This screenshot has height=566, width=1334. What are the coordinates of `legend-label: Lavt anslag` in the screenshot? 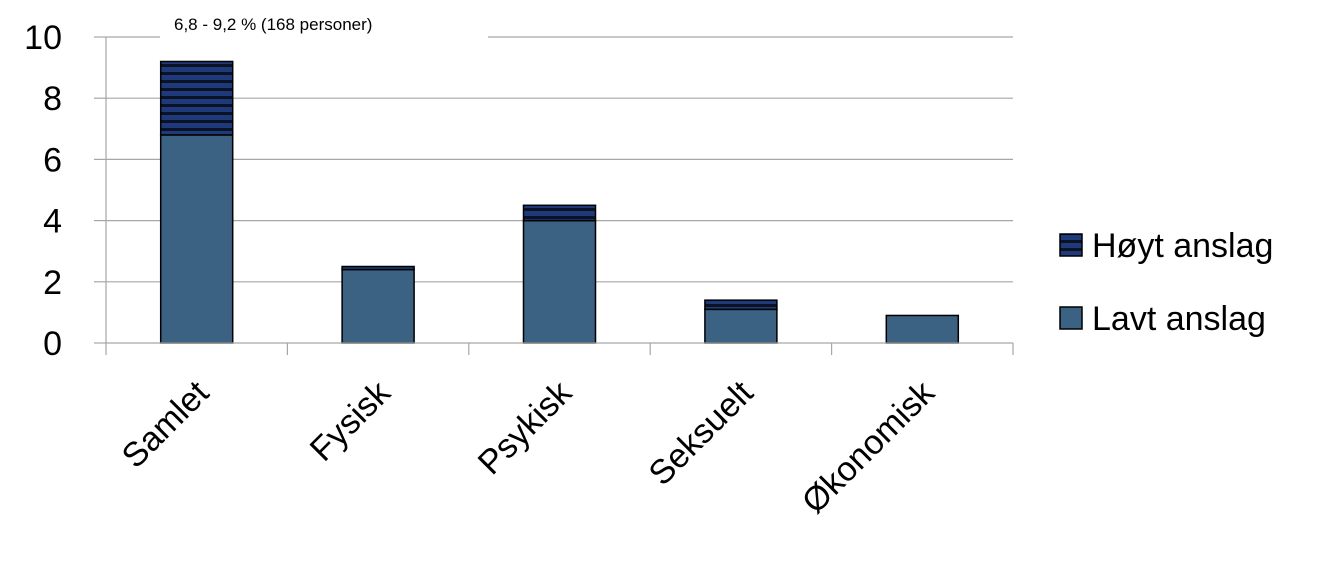 It's located at (1179, 319).